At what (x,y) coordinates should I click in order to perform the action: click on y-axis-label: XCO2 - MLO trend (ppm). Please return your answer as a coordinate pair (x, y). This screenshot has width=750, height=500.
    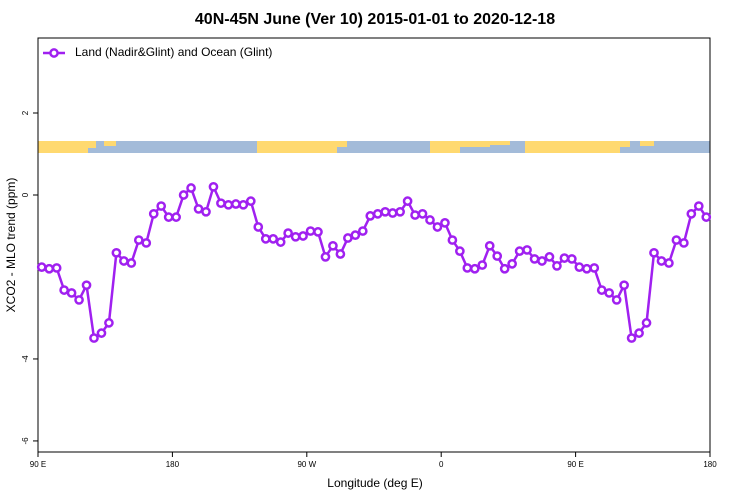
    Looking at the image, I should click on (11, 245).